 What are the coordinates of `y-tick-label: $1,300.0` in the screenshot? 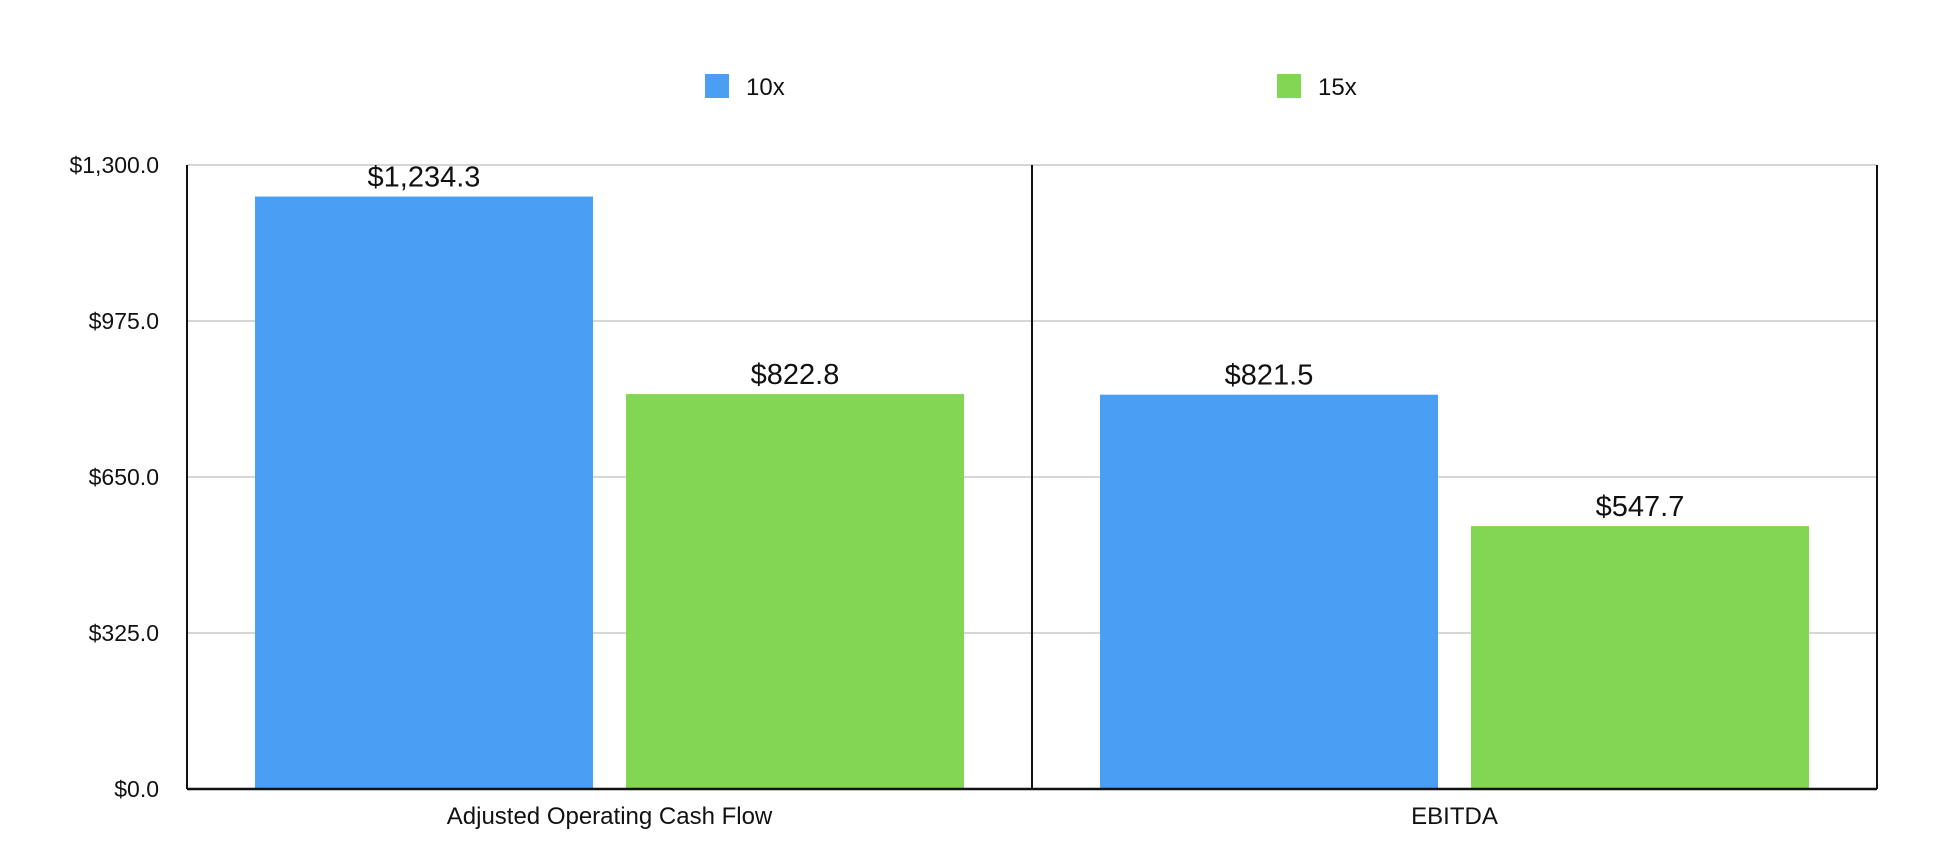 It's located at (114, 165).